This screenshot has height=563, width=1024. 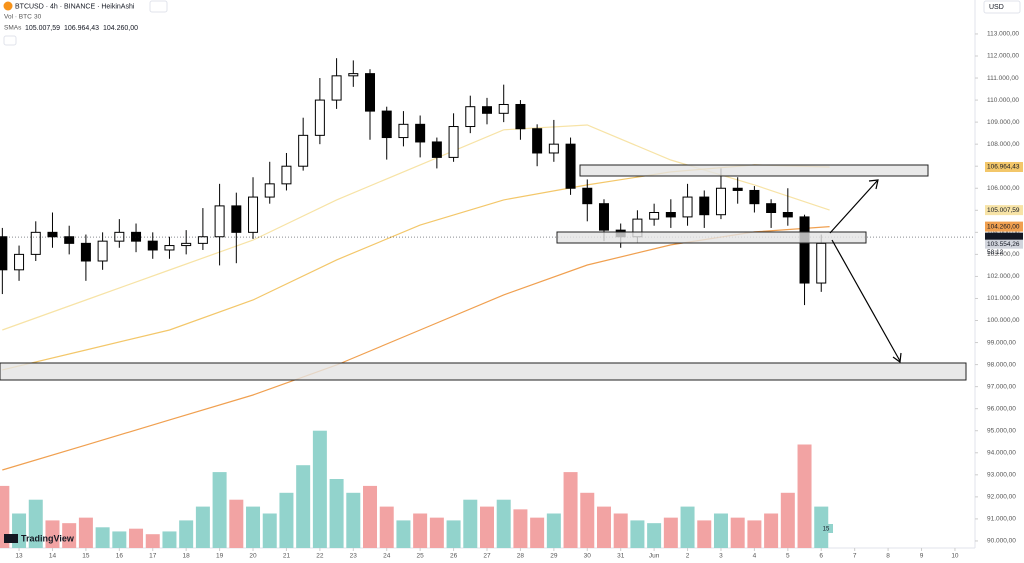 I want to click on y-tick-label: 100.000,00, so click(x=1003, y=320).